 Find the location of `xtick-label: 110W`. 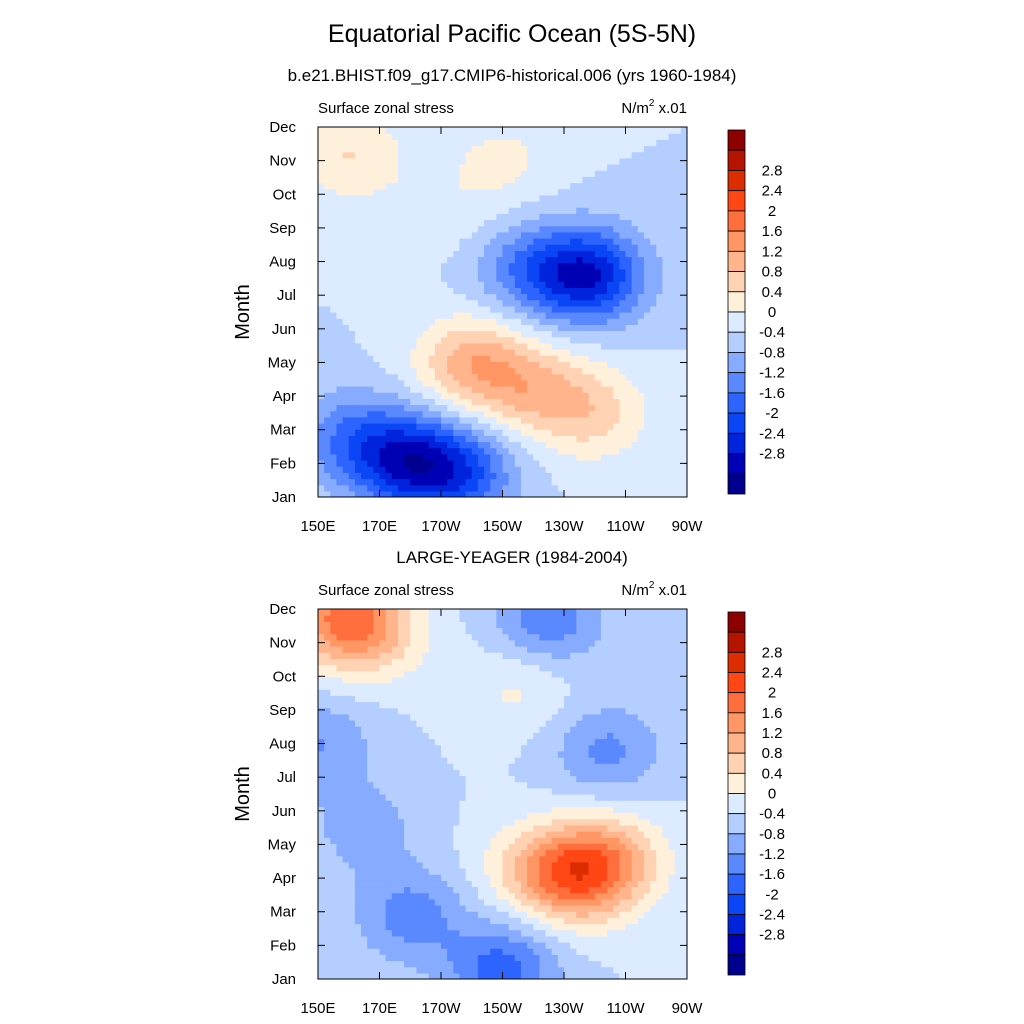

xtick-label: 110W is located at coordinates (625, 526).